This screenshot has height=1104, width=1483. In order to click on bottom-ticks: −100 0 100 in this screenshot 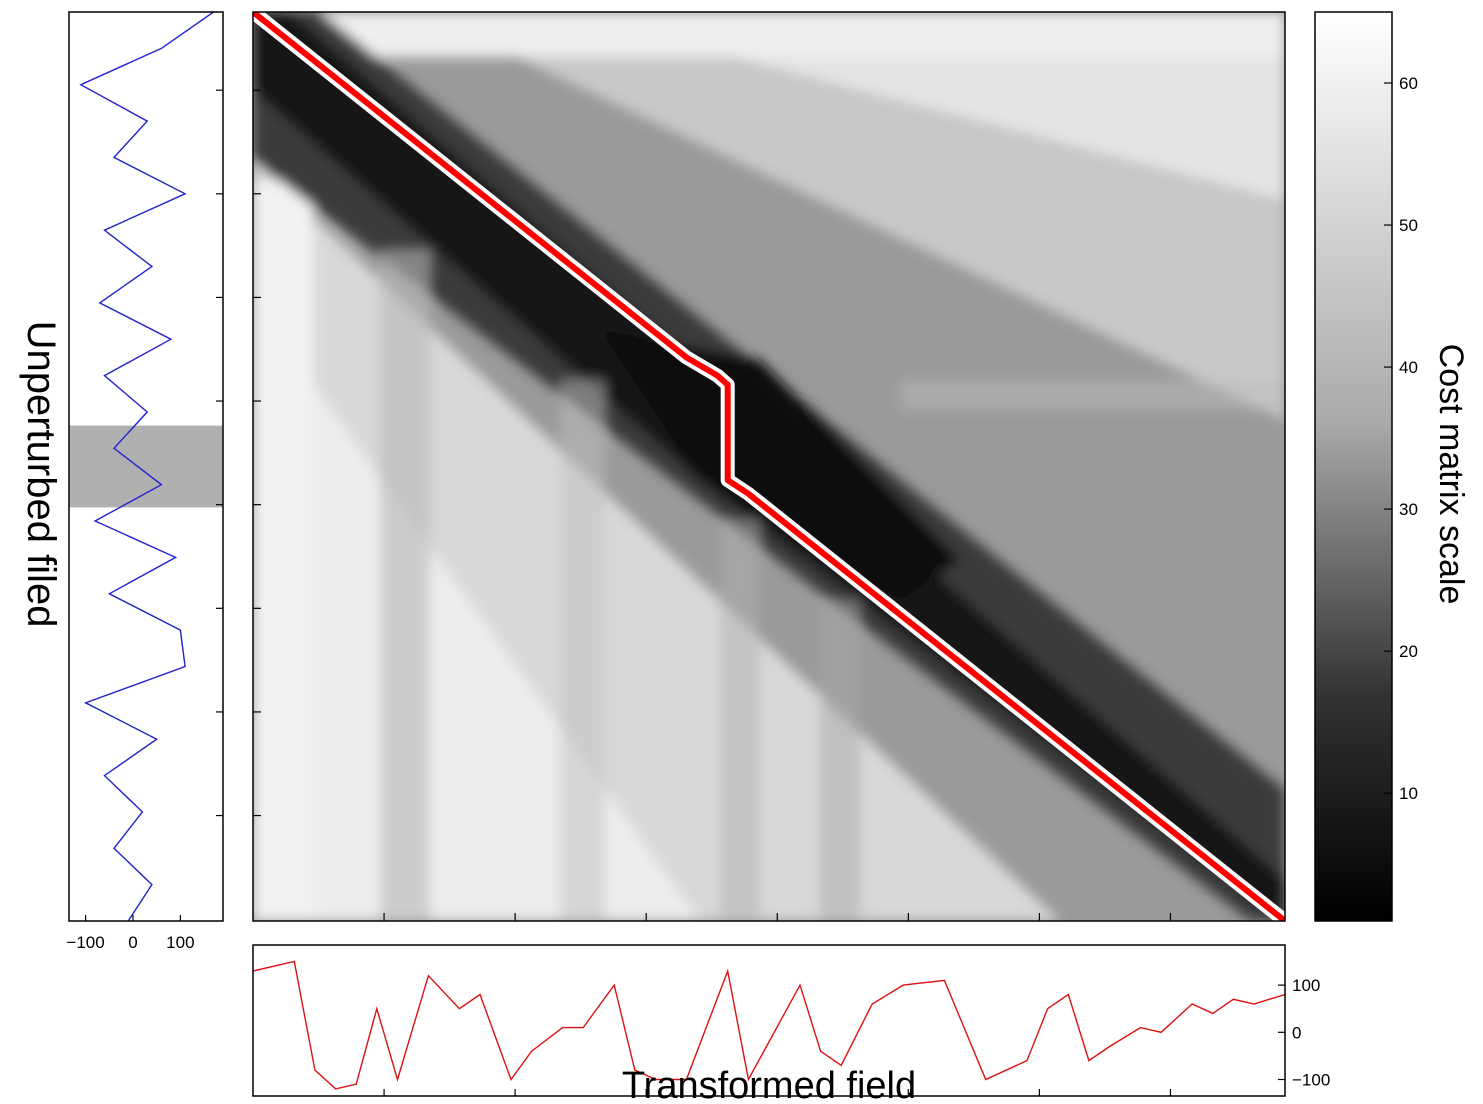, I will do `click(856, 1036)`.